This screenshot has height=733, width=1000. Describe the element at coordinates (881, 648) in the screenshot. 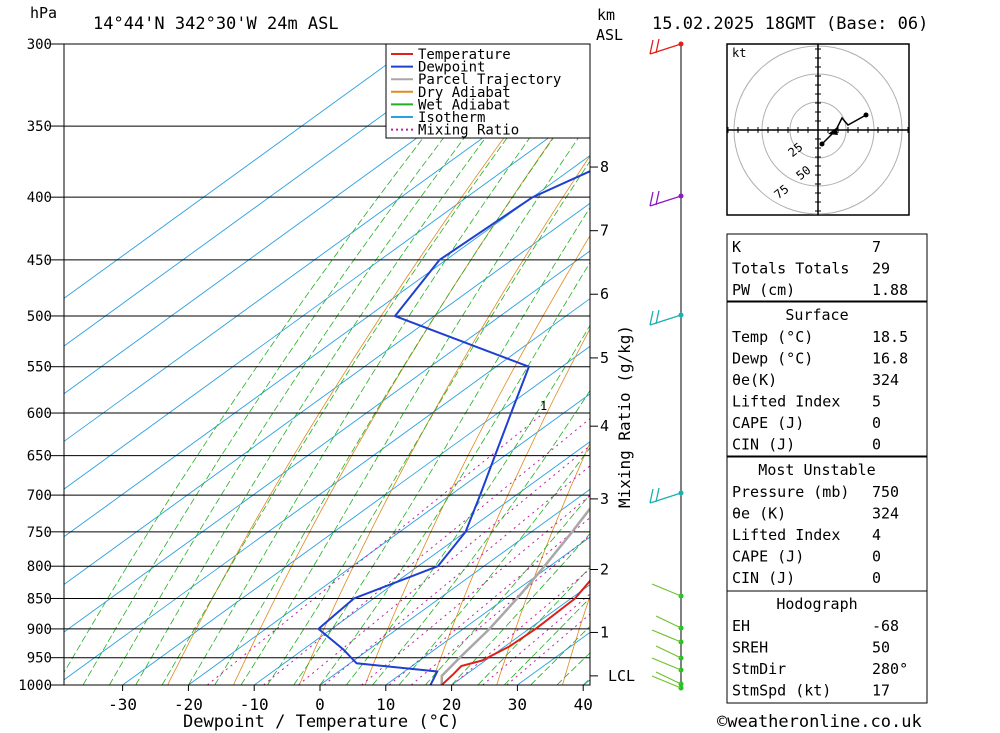

I see `stats-value: 50` at that location.